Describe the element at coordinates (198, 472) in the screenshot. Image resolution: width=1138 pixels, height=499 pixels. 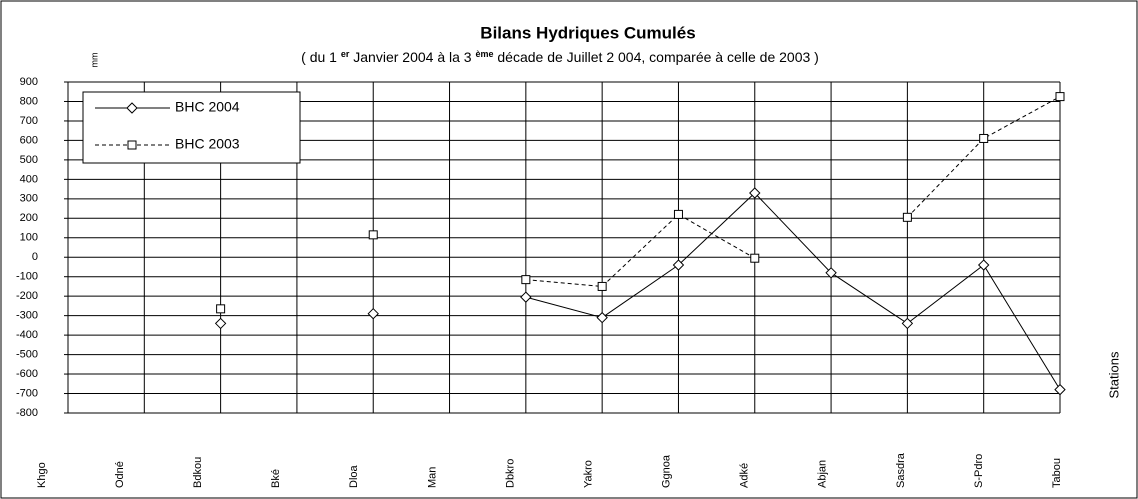
I see `x-tick-label: Bdkou` at that location.